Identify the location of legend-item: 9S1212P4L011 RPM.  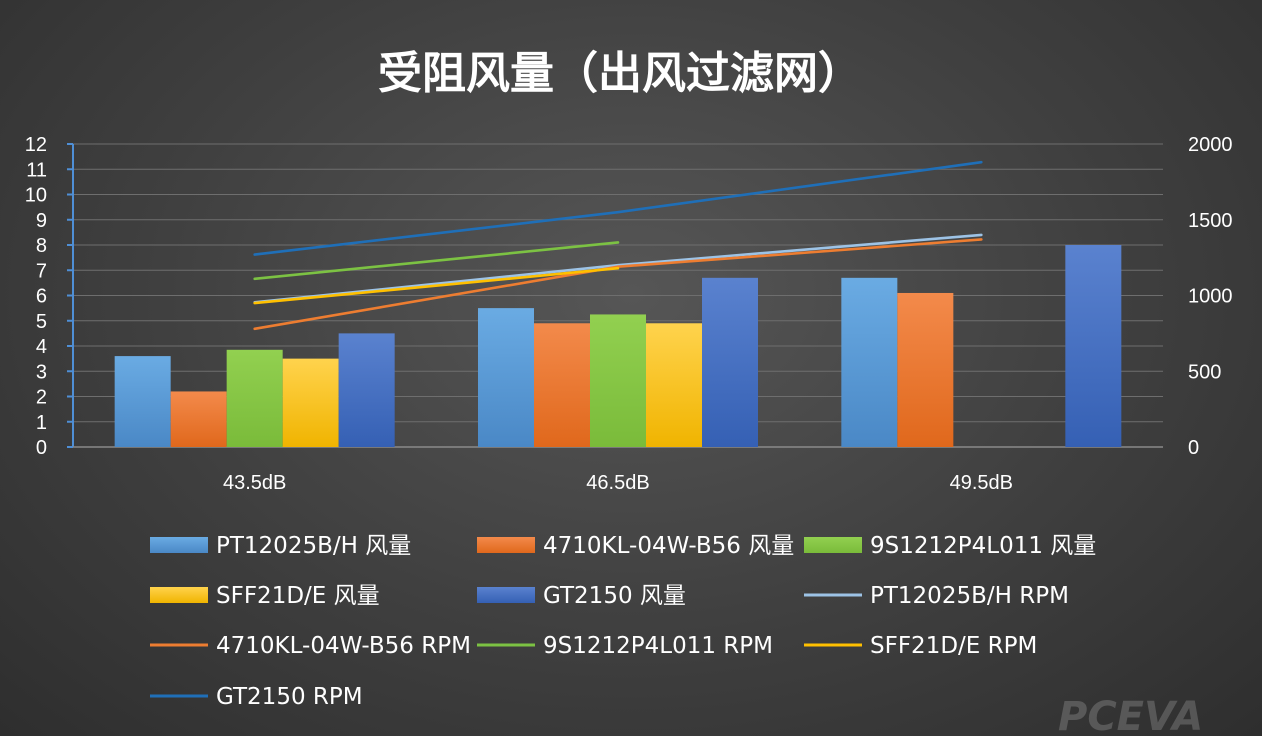
(625, 646).